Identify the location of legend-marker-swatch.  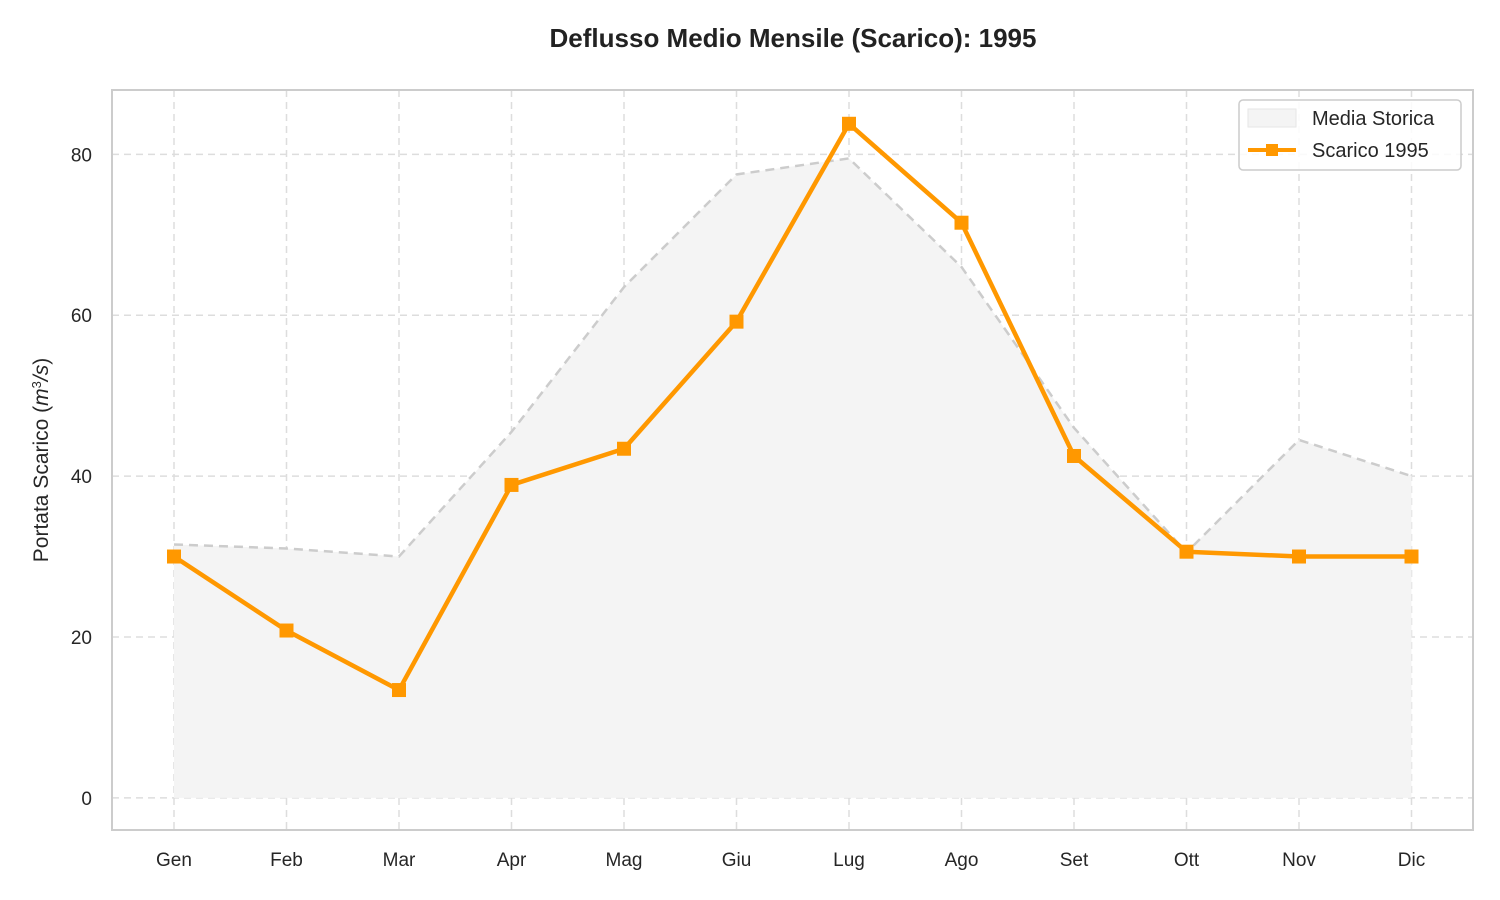
(1272, 150).